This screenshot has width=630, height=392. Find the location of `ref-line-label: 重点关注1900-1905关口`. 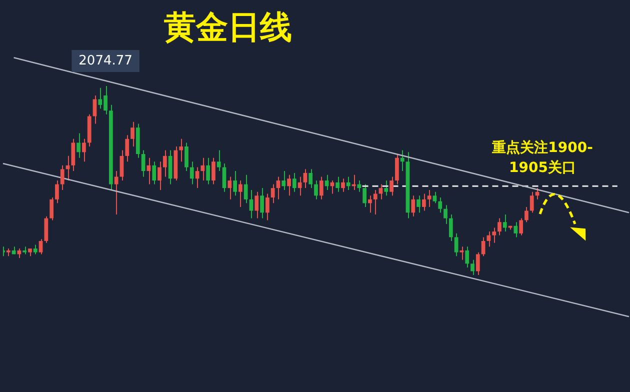

ref-line-label: 重点关注1900-1905关口 is located at coordinates (542, 158).